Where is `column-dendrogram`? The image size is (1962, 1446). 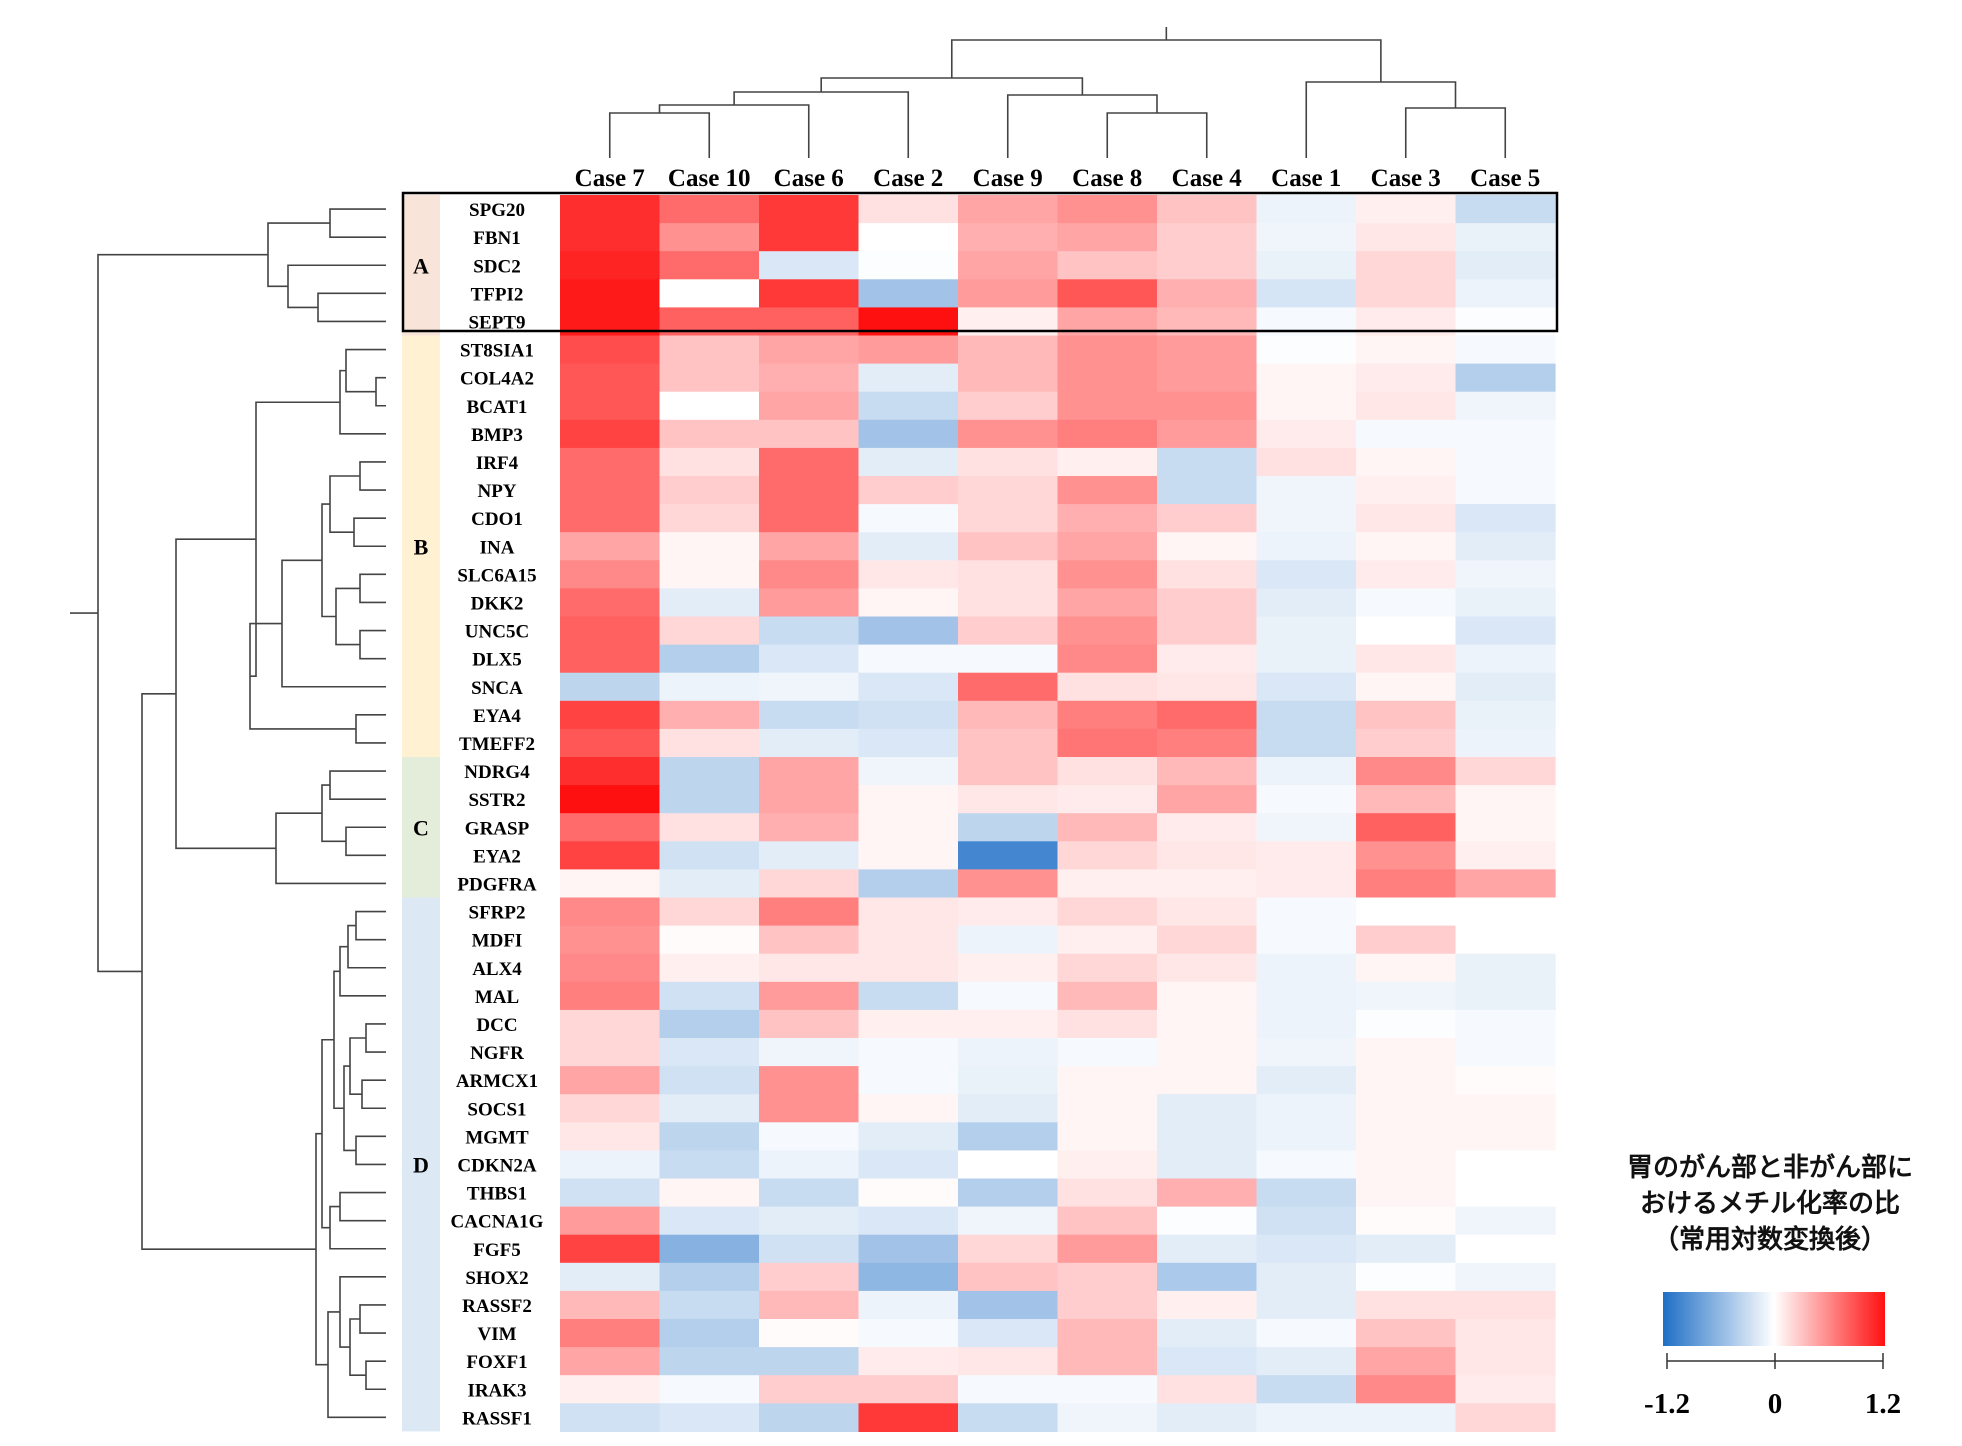 column-dendrogram is located at coordinates (1057, 92).